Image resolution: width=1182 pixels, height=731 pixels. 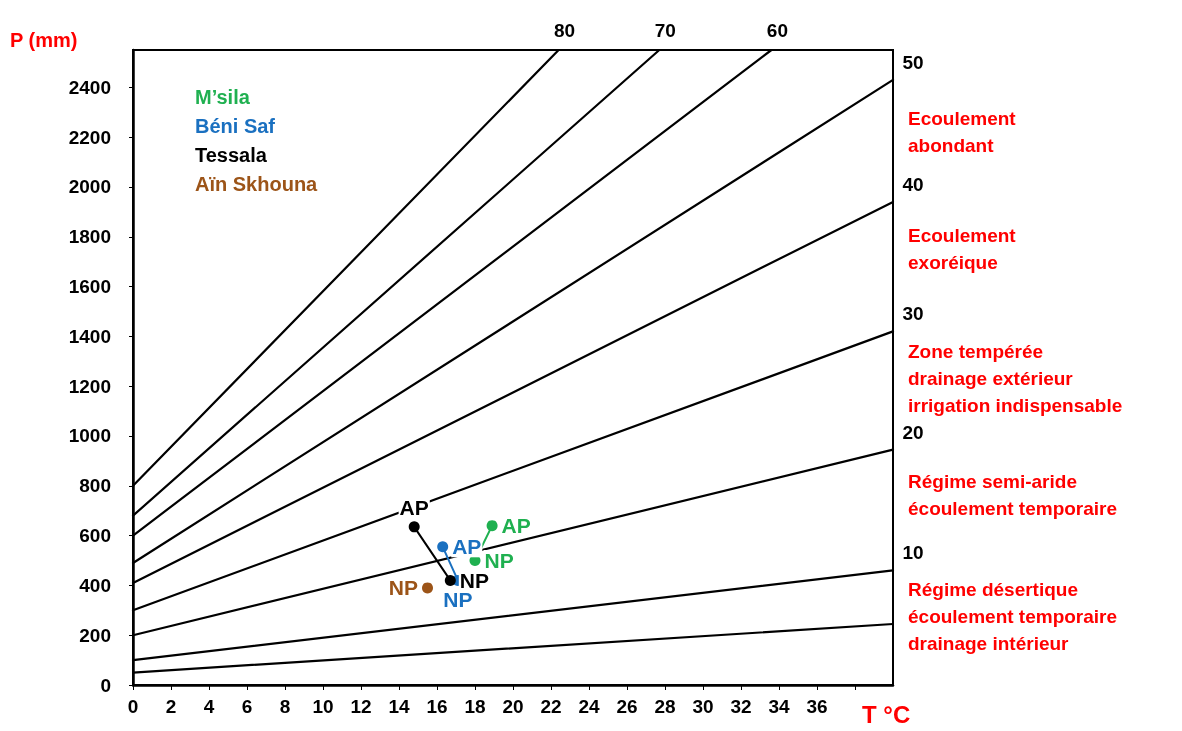 What do you see at coordinates (171, 706) in the screenshot?
I see `x-tick-label: 2` at bounding box center [171, 706].